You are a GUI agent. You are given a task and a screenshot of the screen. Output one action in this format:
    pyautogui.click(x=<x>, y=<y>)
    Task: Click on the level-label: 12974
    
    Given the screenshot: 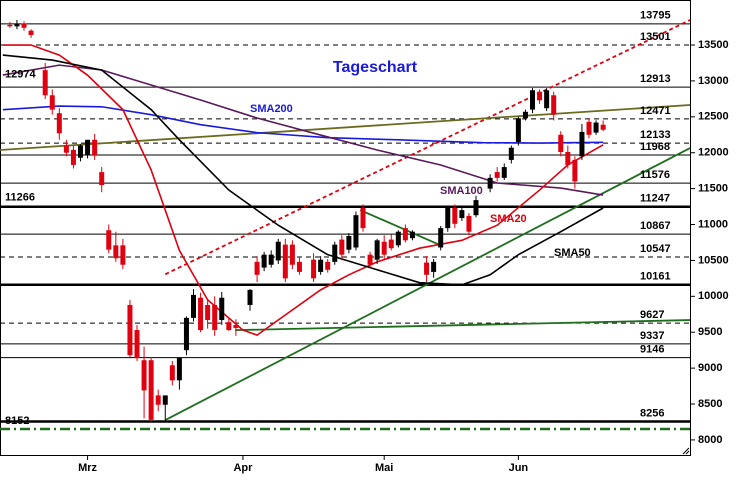 What is the action you would take?
    pyautogui.click(x=20, y=75)
    